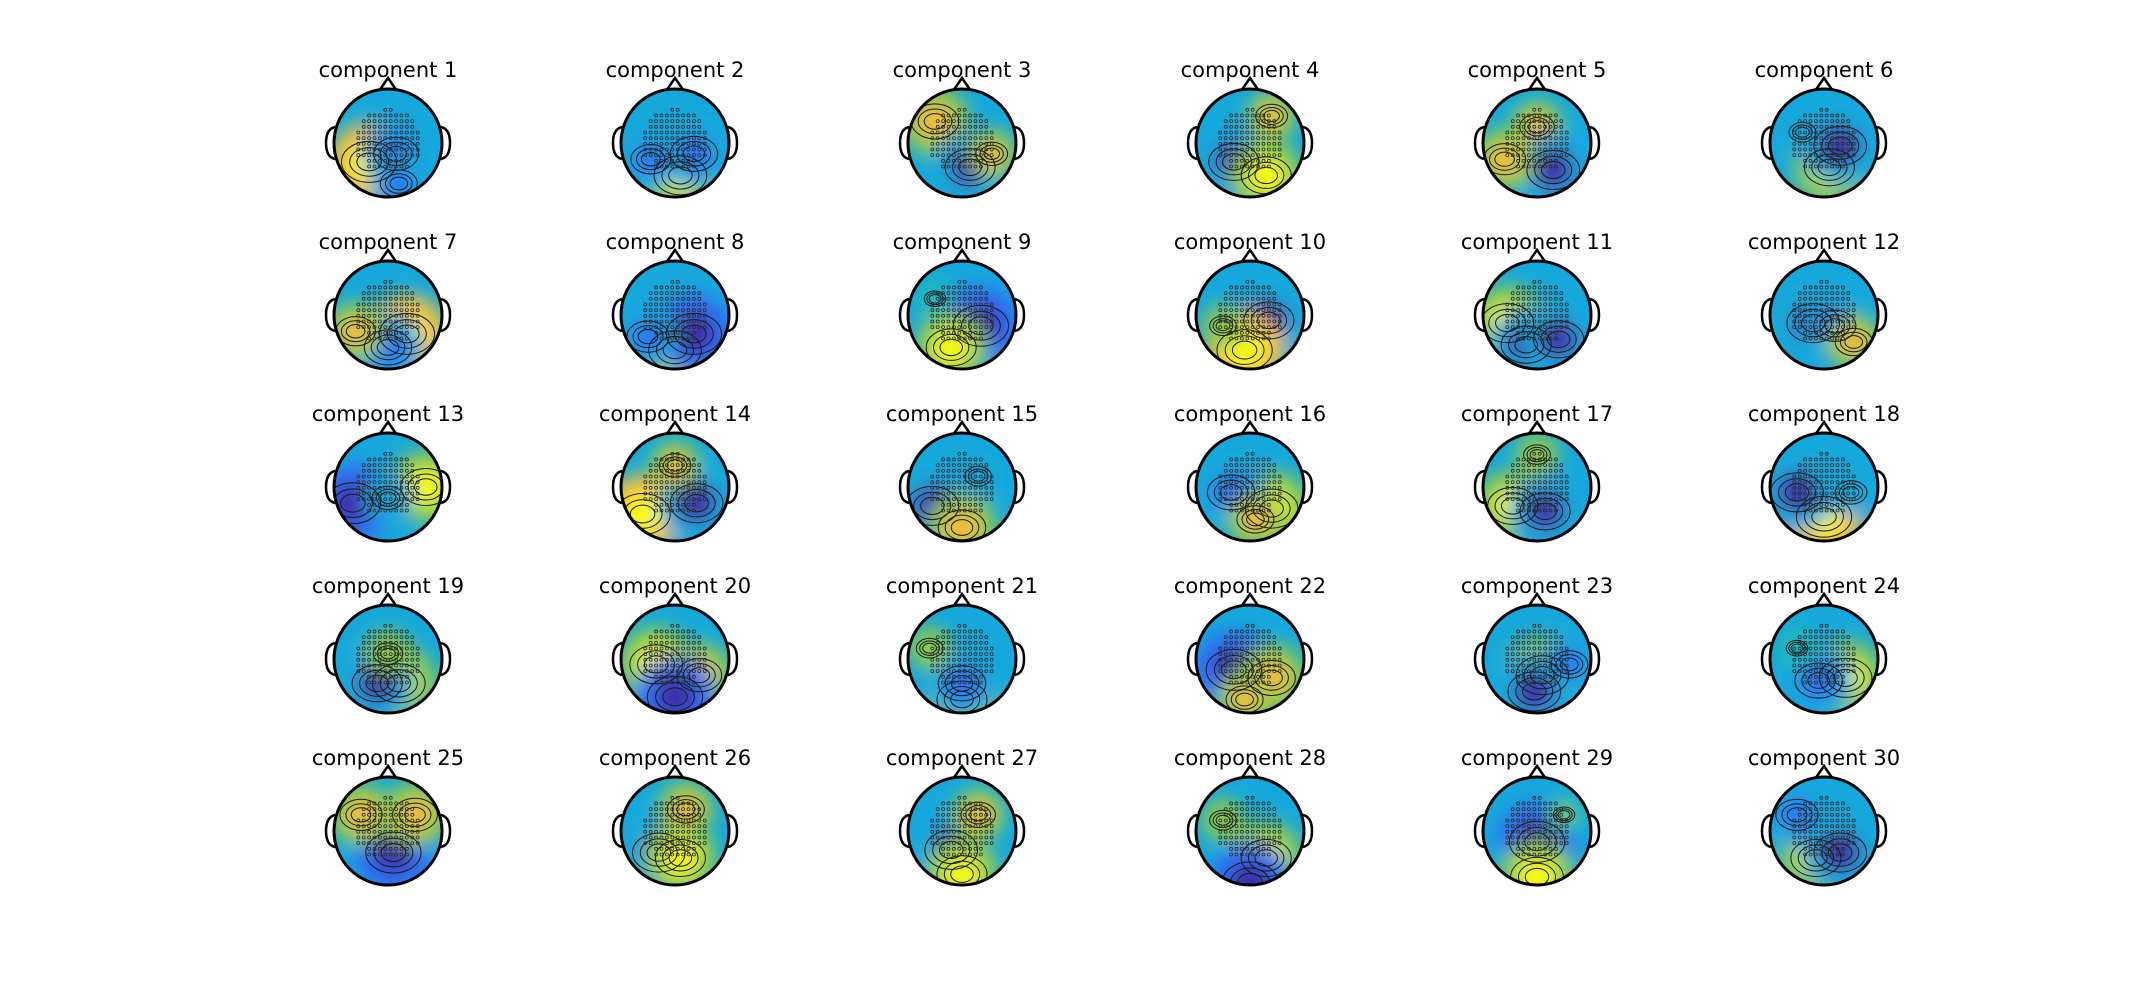 The height and width of the screenshot is (995, 2134). I want to click on topoplot-9: component 9, so click(962, 300).